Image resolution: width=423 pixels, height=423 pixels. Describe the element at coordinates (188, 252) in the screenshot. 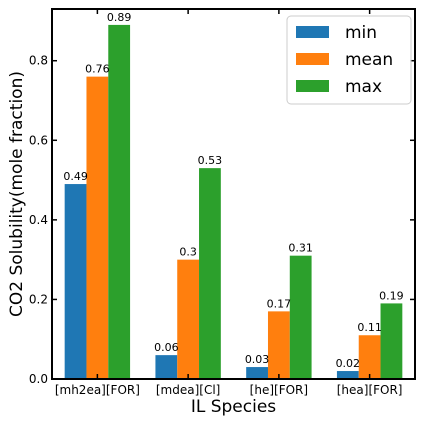

I see `data-label-mean-1: 0.3` at that location.